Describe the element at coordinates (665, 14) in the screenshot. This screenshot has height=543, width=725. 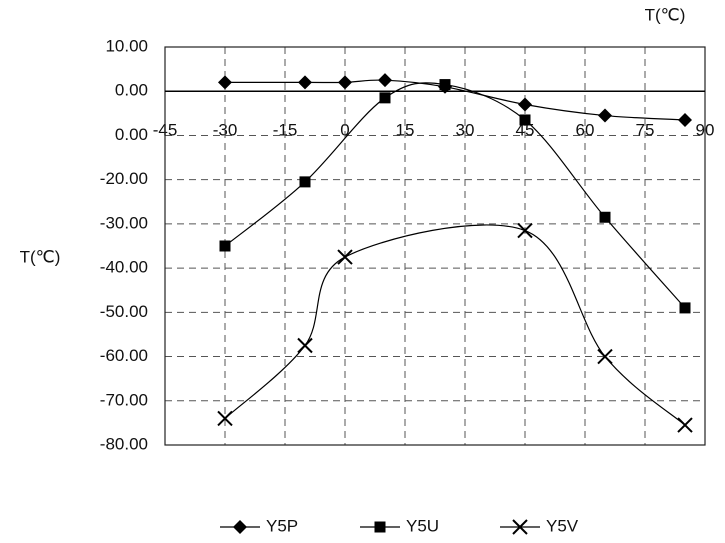
I see `x-axis-title: T(℃)` at that location.